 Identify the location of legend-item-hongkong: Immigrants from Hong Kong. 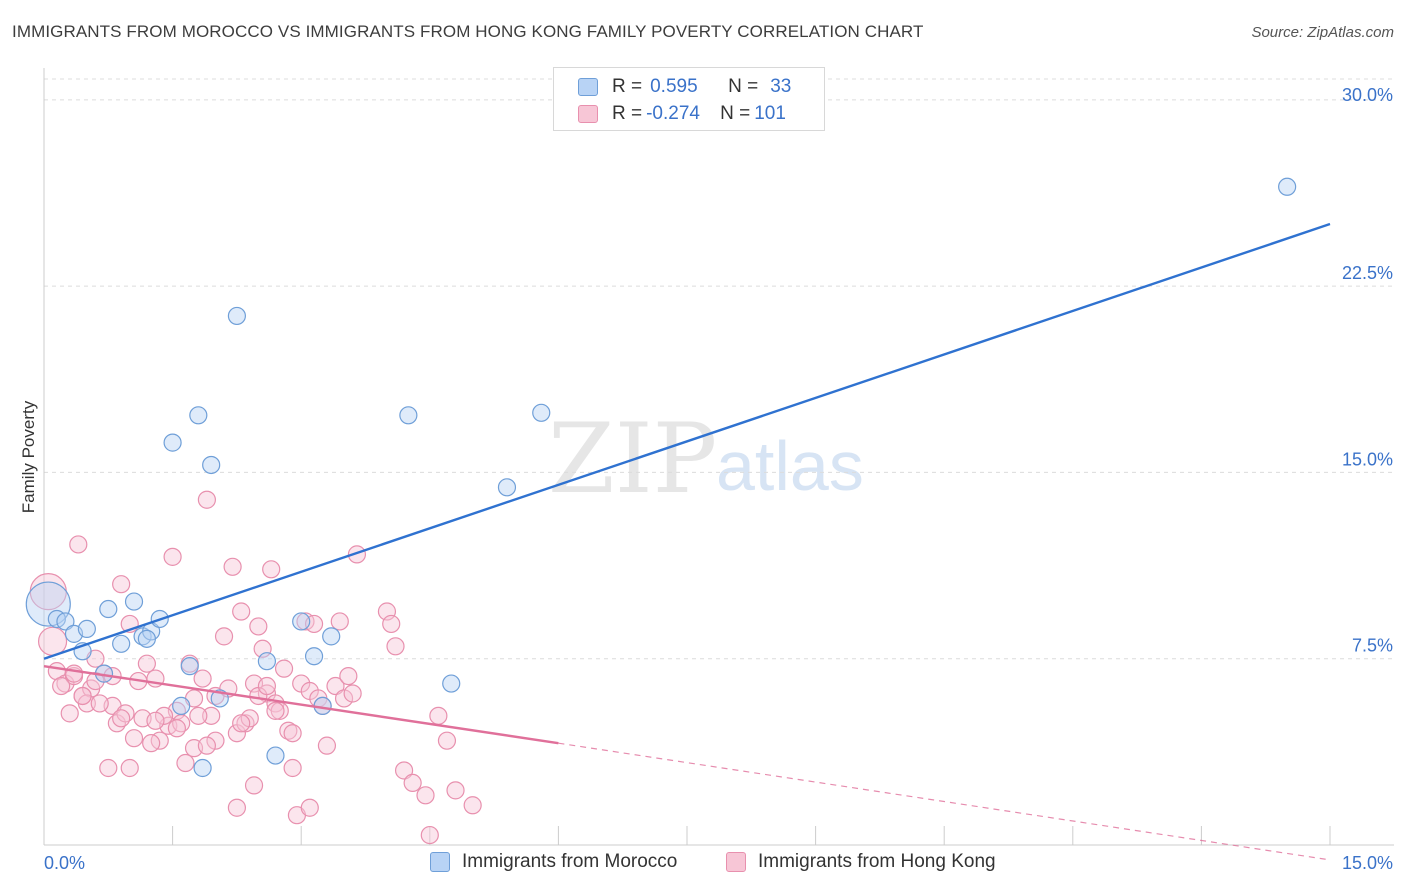
(861, 862).